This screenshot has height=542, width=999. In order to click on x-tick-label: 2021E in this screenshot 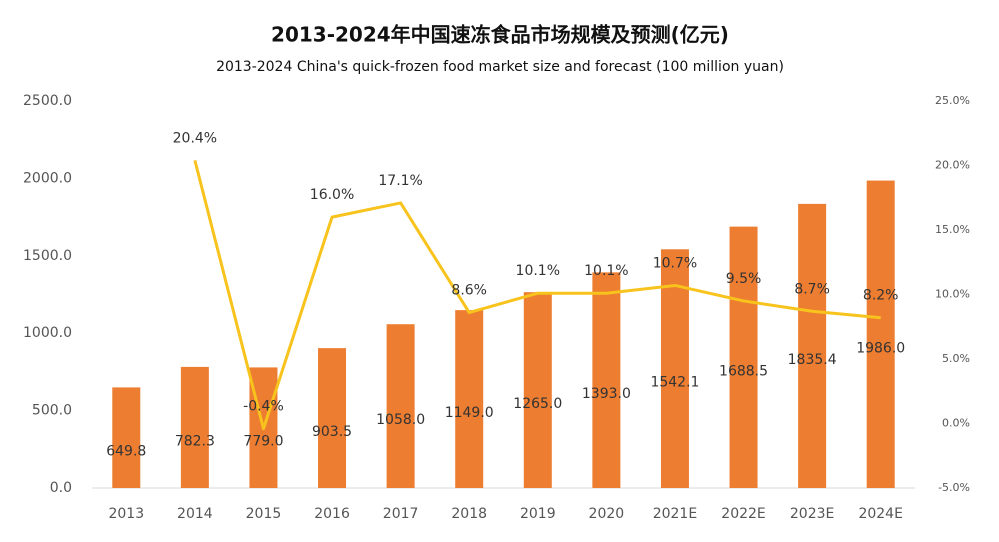, I will do `click(675, 514)`.